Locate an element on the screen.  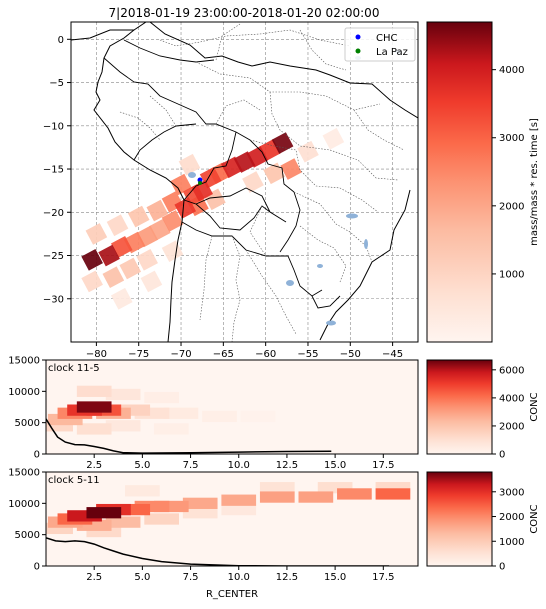
clock-5-11-frame is located at coordinates (232, 519).